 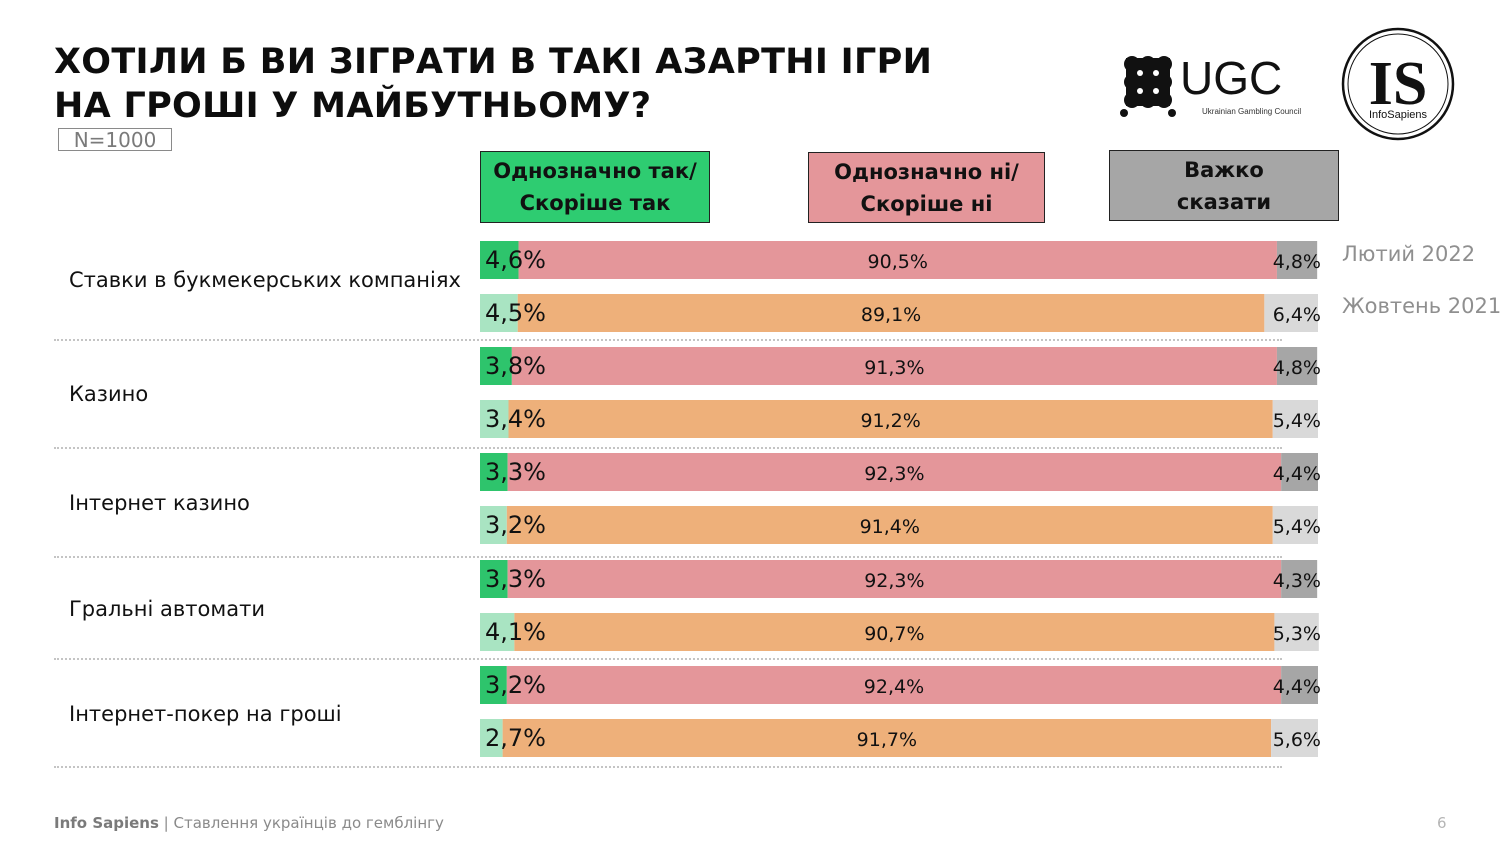 What do you see at coordinates (926, 187) in the screenshot?
I see `legend-no: Однозначно ні/Скоріше ні` at bounding box center [926, 187].